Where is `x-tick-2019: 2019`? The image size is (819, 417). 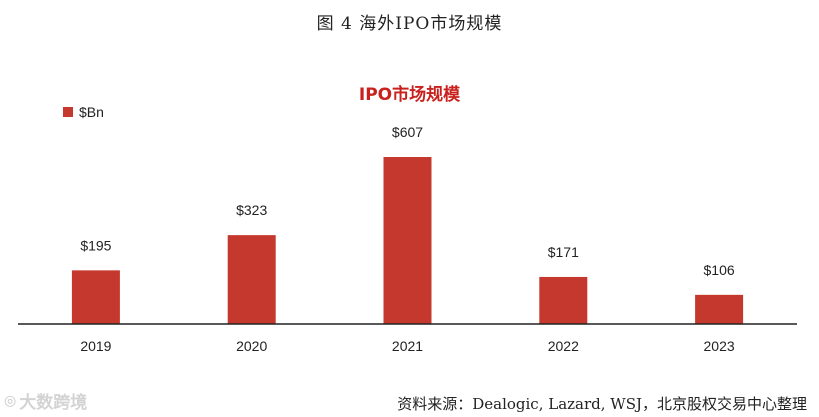 x-tick-2019: 2019 is located at coordinates (95, 346).